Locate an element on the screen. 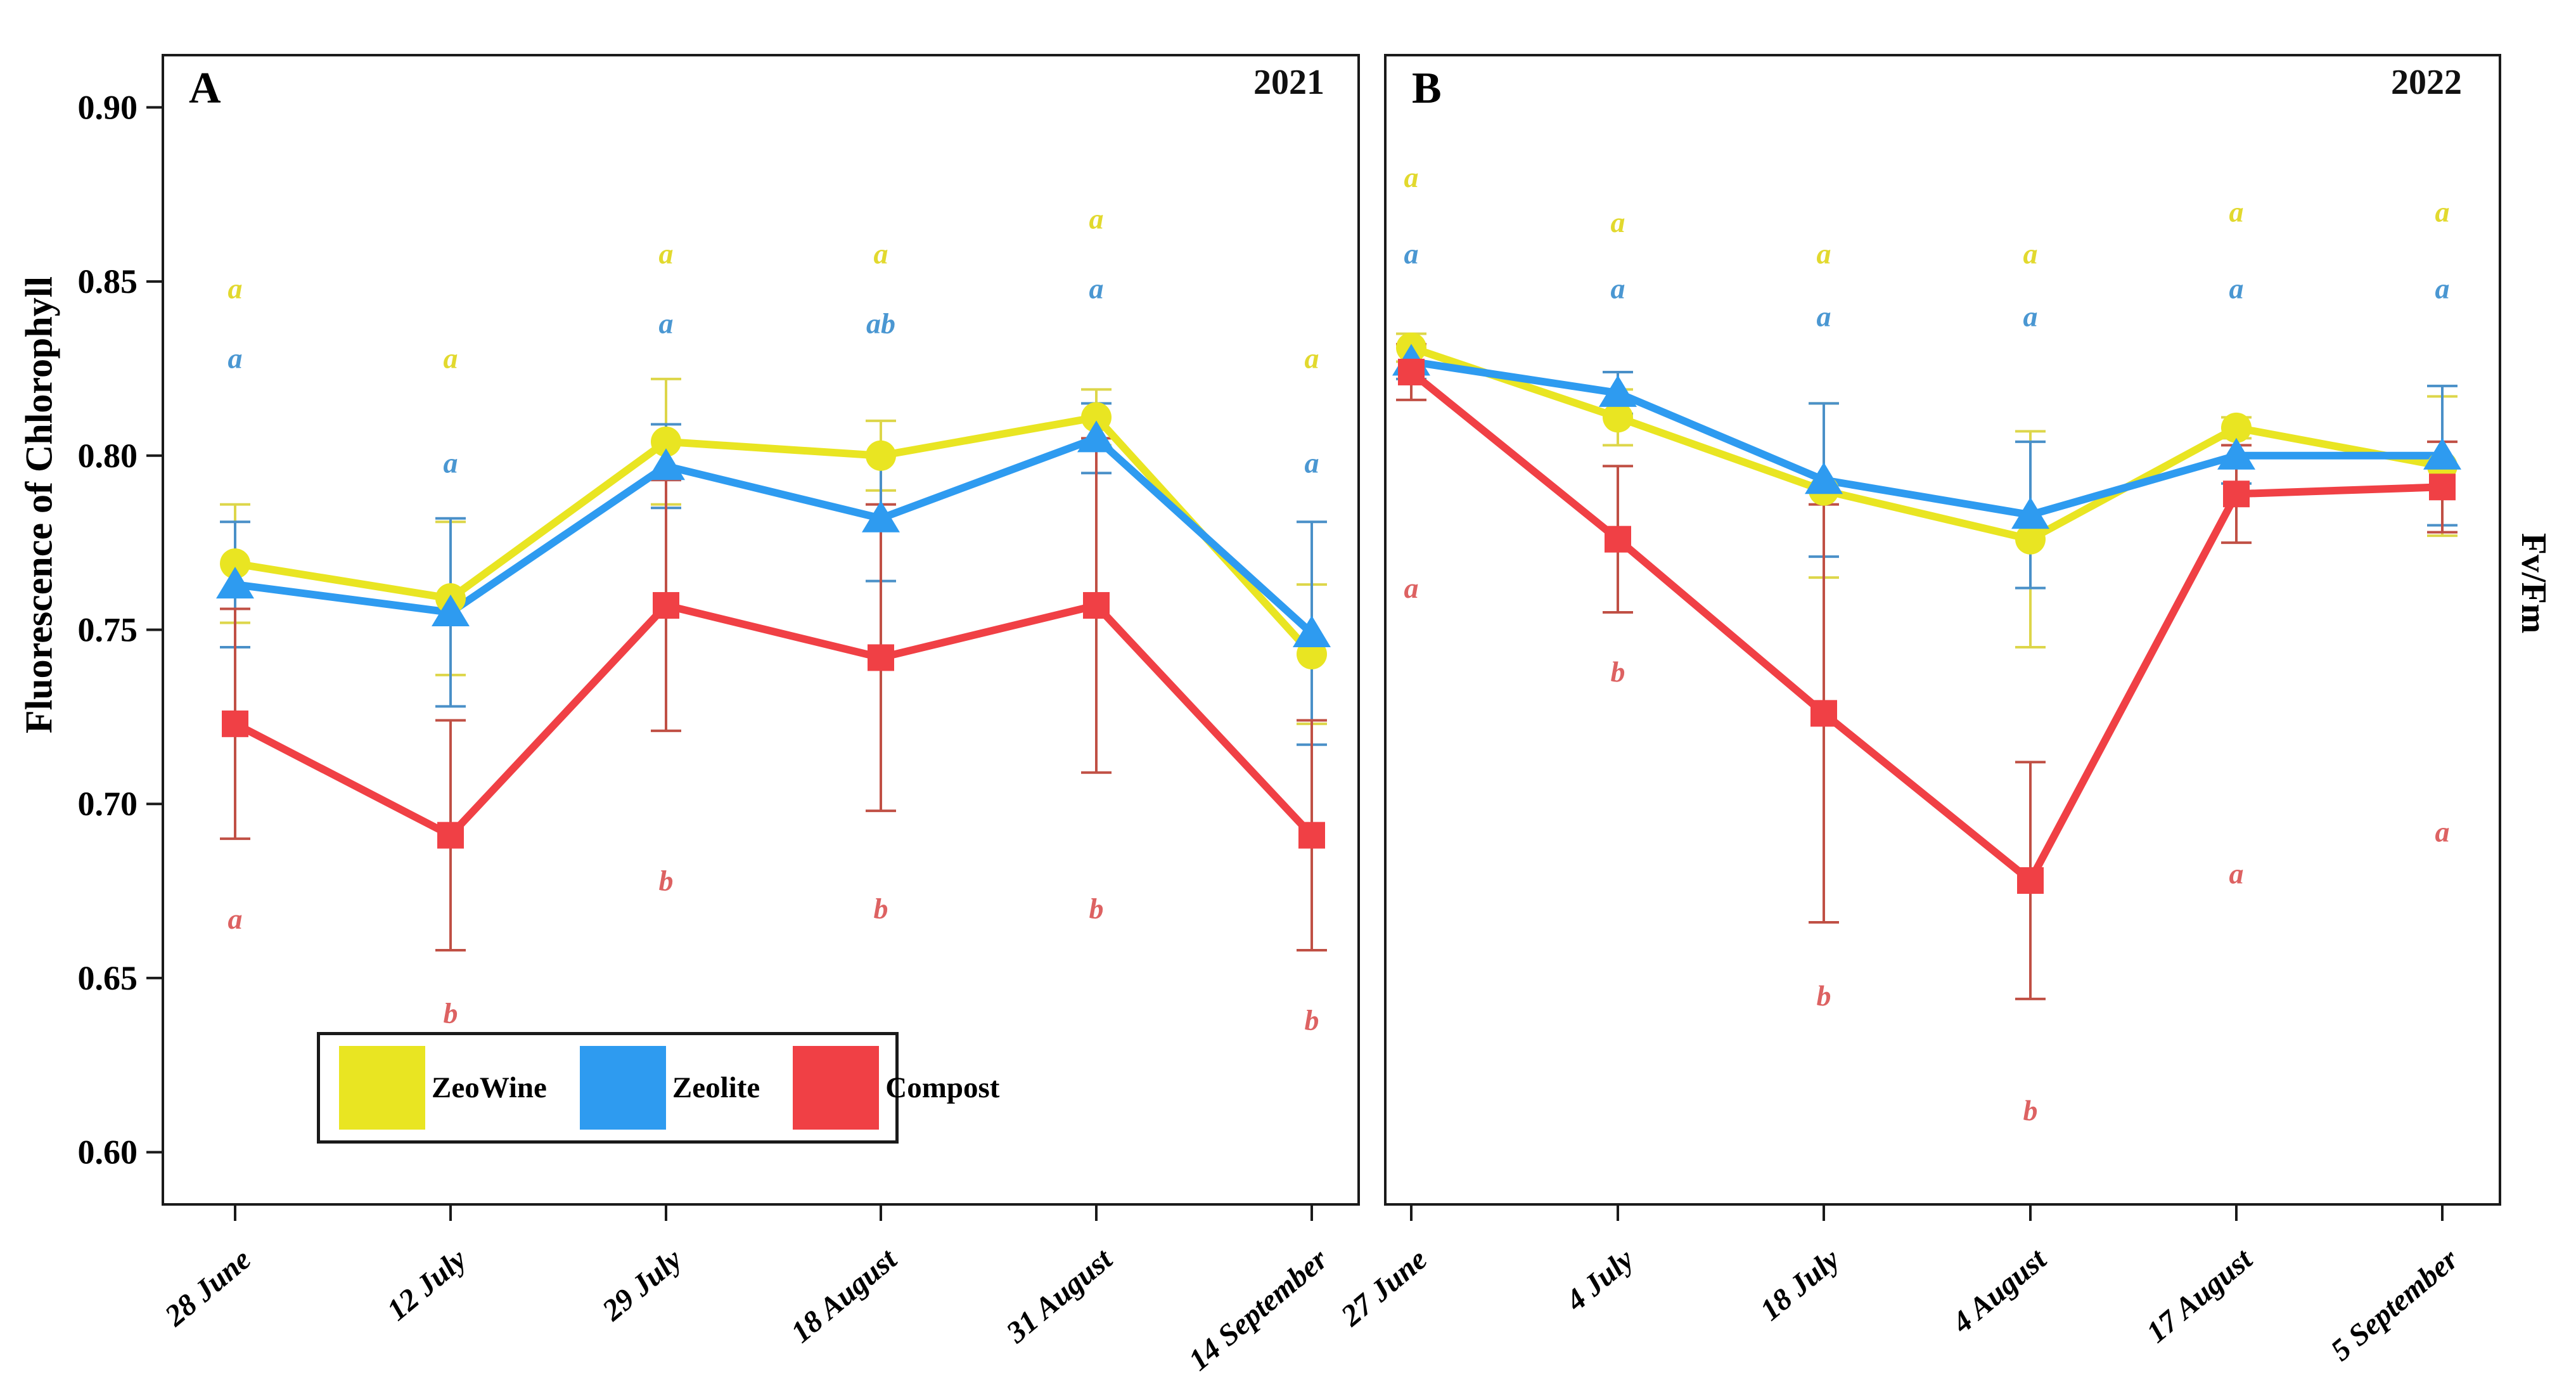 This screenshot has height=1380, width=2576. y-tick-label: 0.80 is located at coordinates (108, 456).